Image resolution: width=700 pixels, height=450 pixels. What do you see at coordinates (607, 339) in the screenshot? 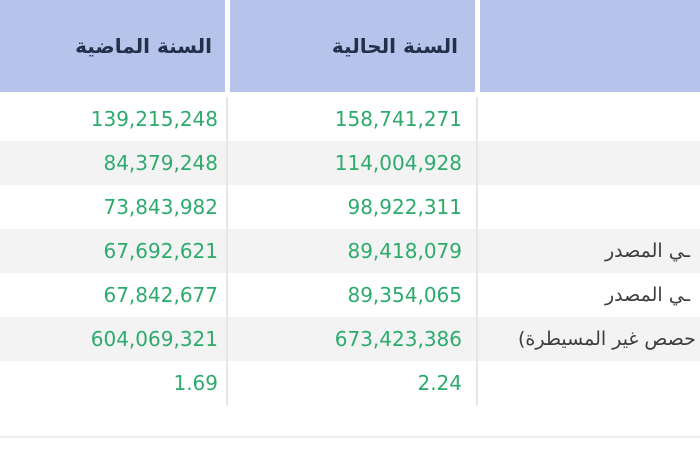
I see `row-label-partial: حصص غير المسيطرة)` at bounding box center [607, 339].